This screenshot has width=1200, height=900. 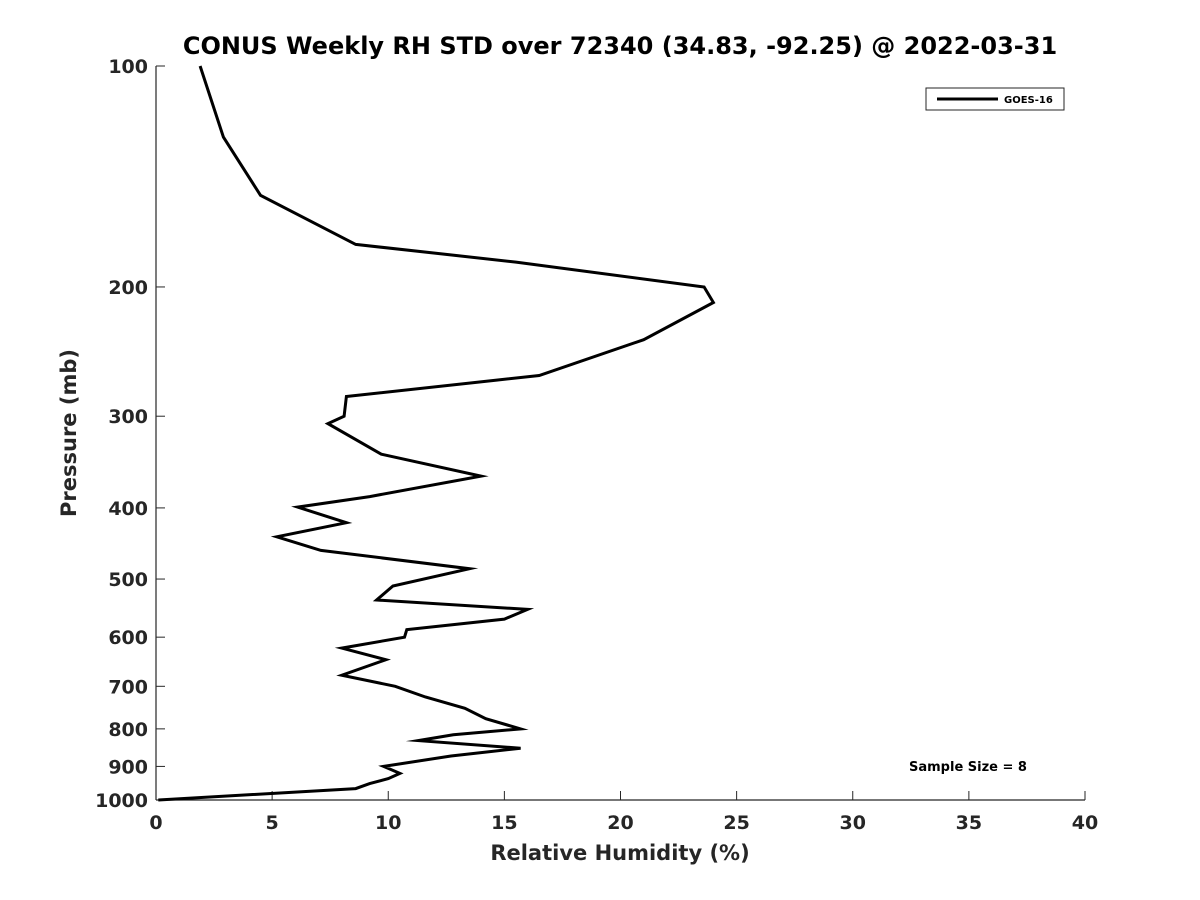 I want to click on x-tick-label: 20, so click(x=620, y=823).